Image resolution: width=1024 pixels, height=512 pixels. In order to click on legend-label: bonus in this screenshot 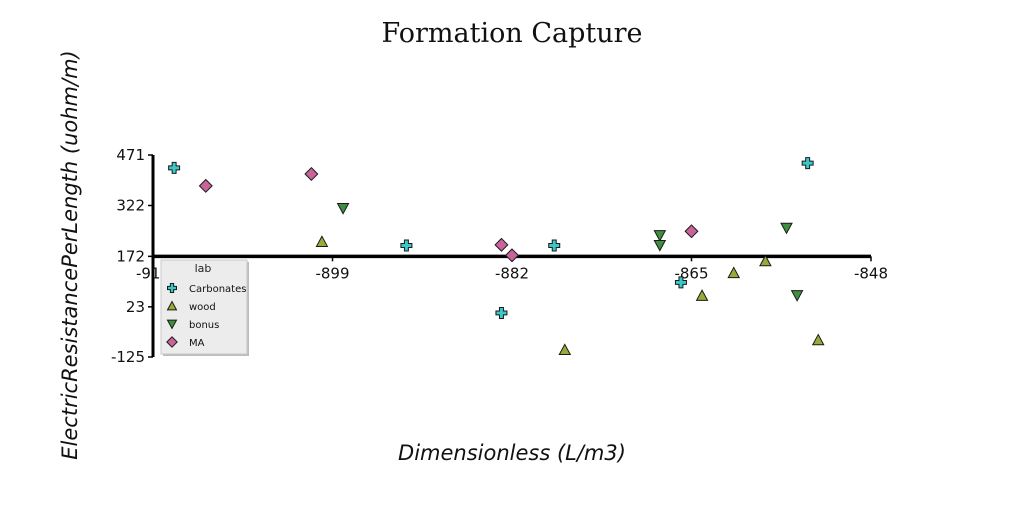, I will do `click(204, 325)`.